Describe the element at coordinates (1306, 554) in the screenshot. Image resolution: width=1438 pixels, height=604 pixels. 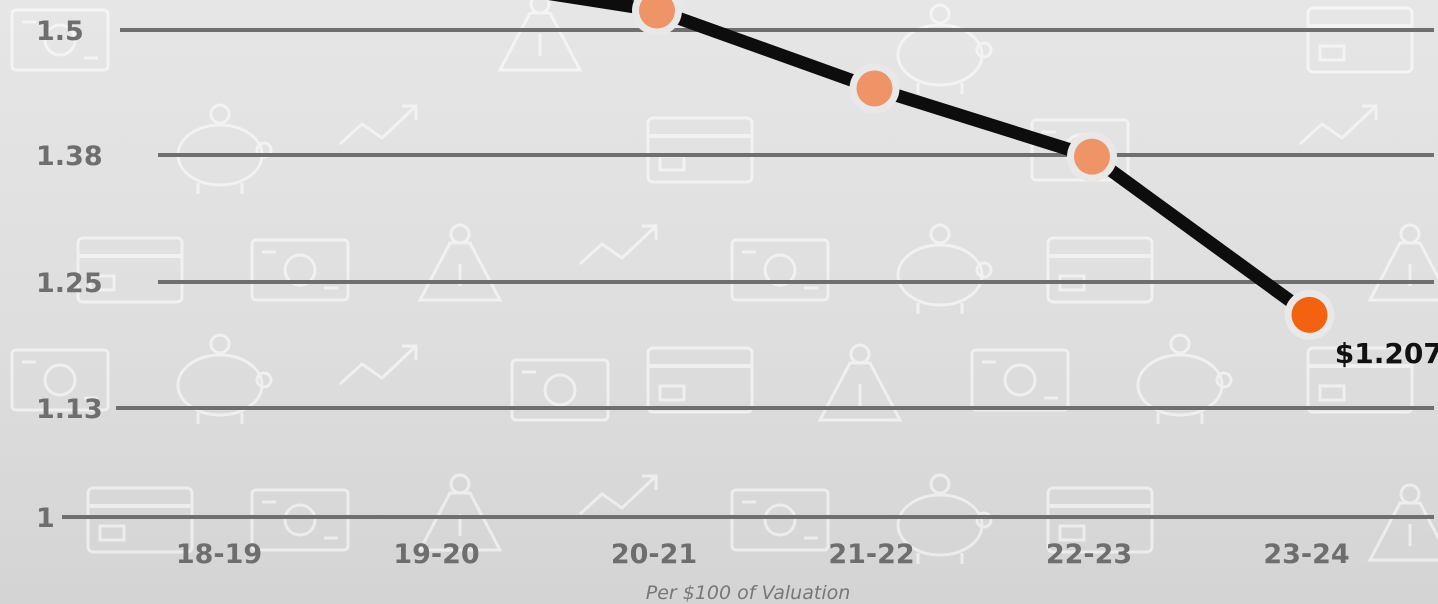
I see `x-tick-label: 23-24` at that location.